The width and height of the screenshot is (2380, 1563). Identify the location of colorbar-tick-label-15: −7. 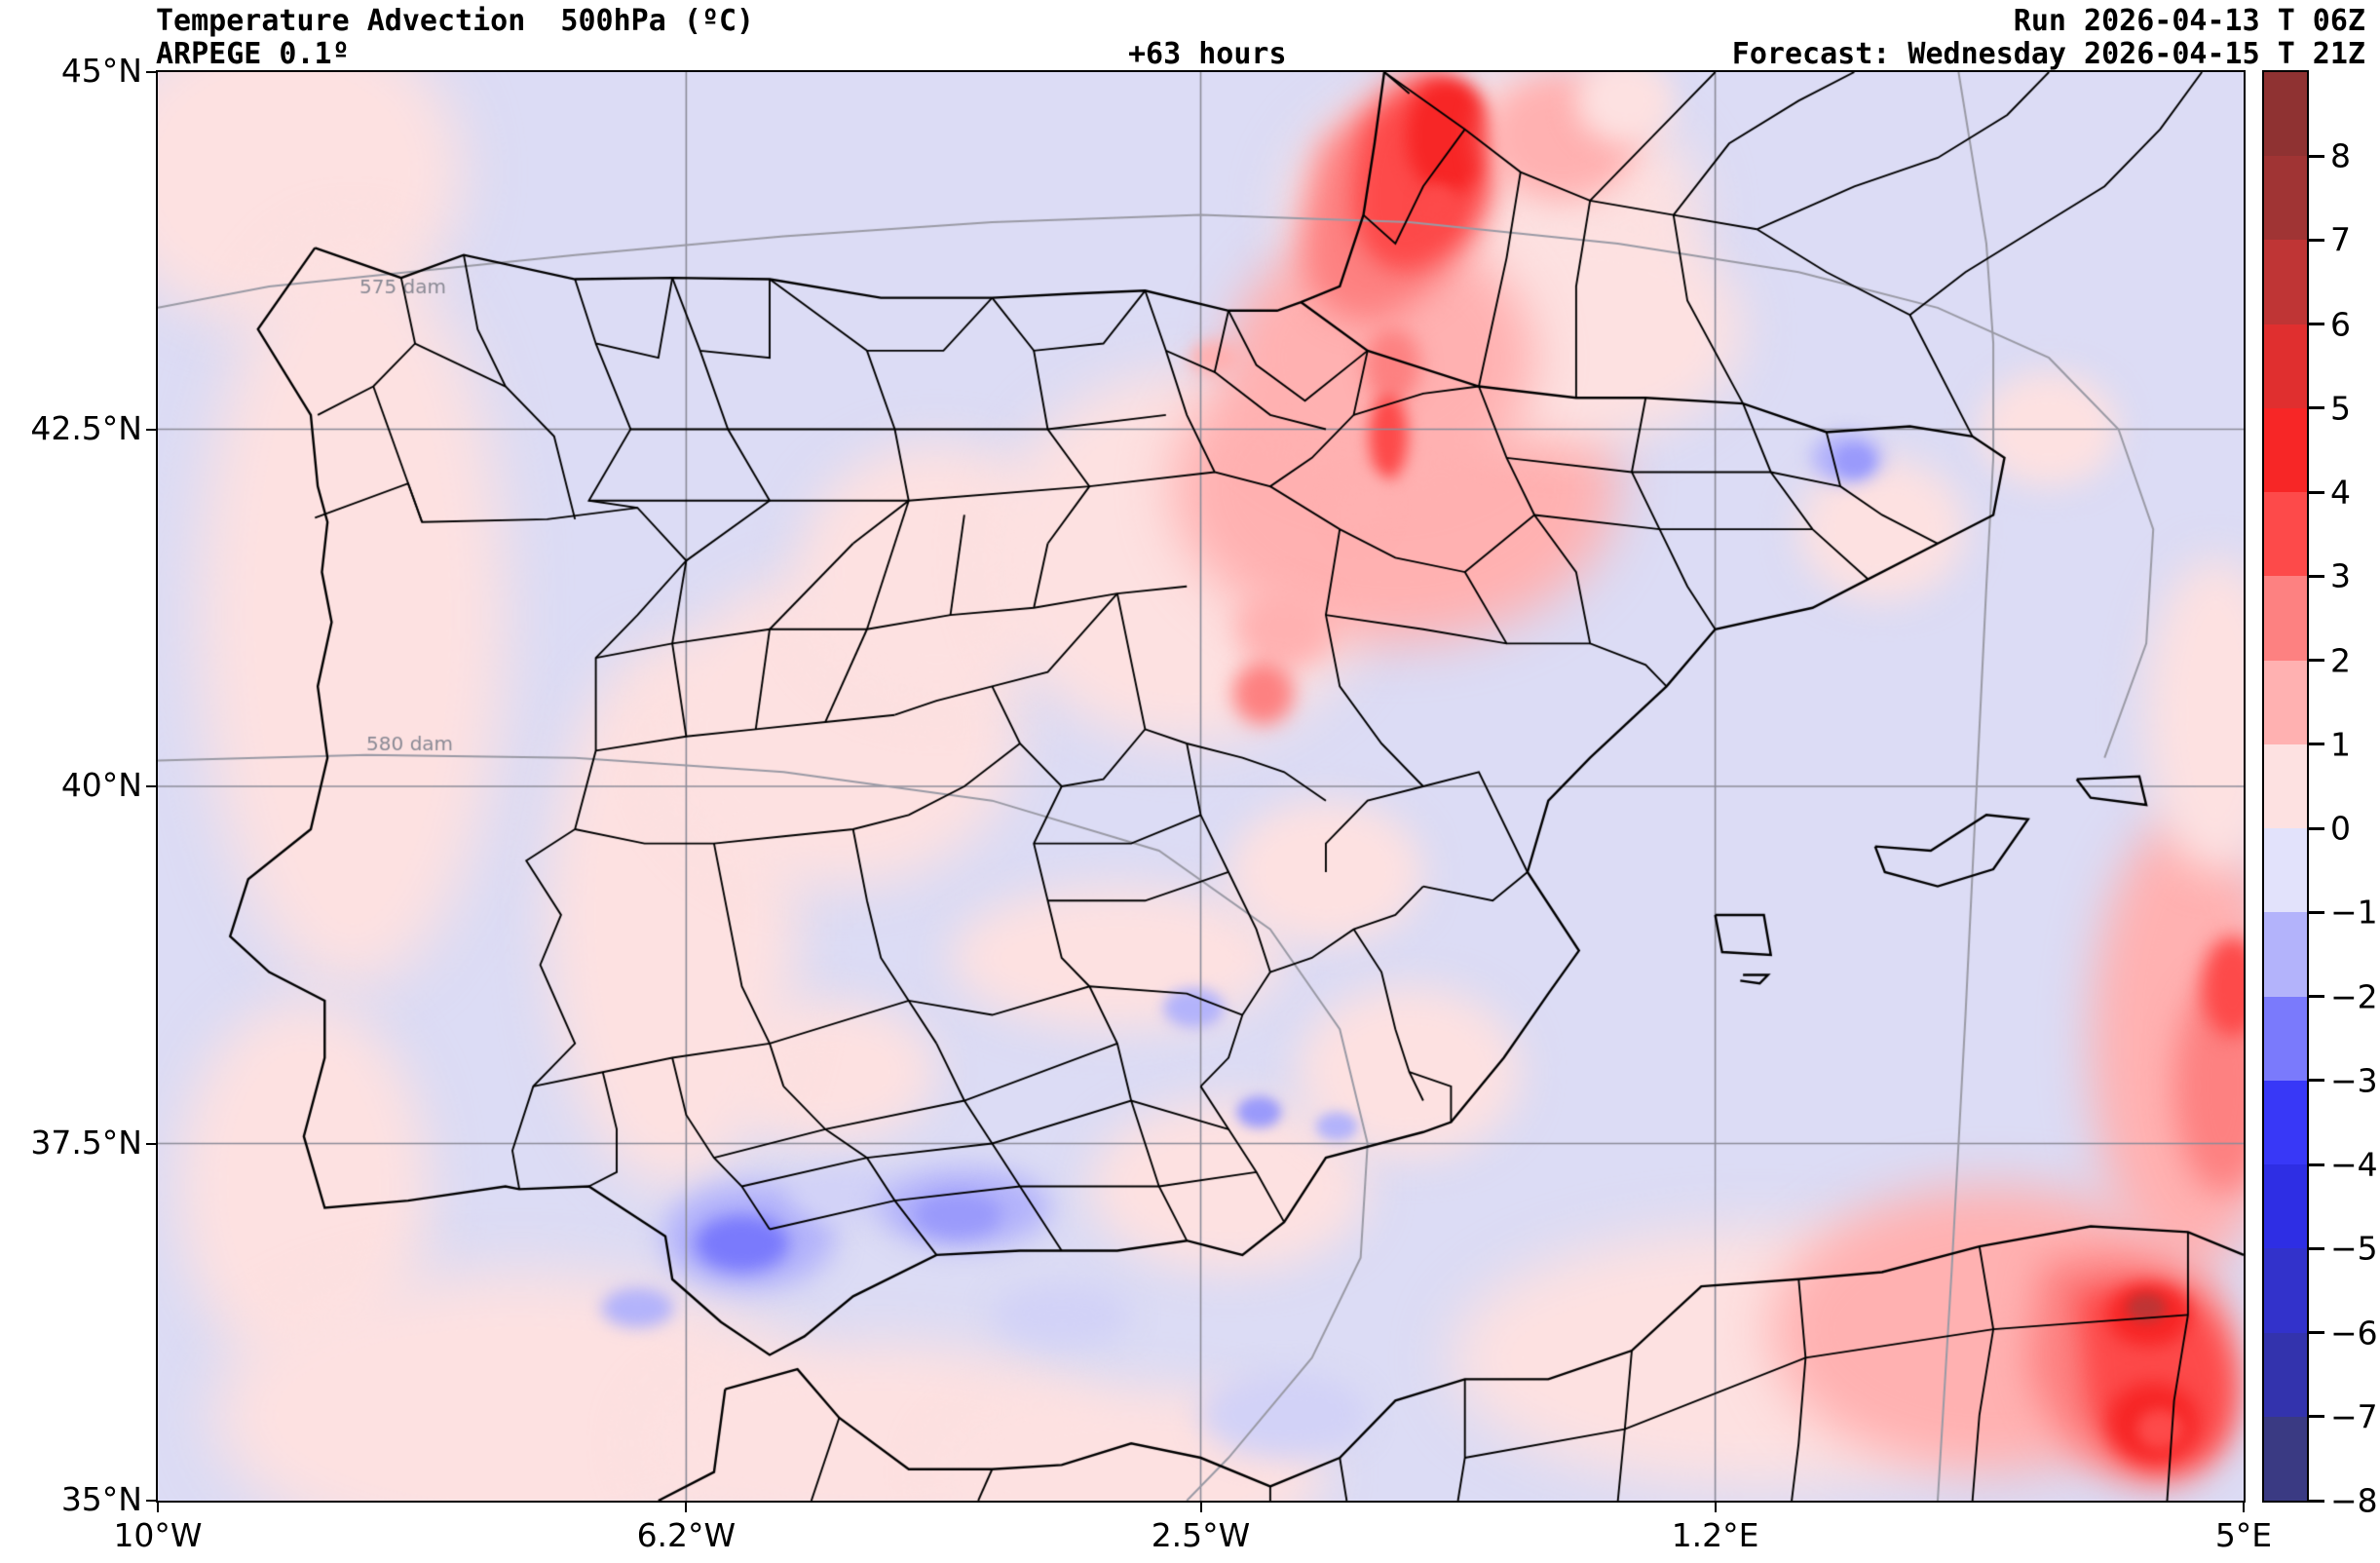
(2354, 1416).